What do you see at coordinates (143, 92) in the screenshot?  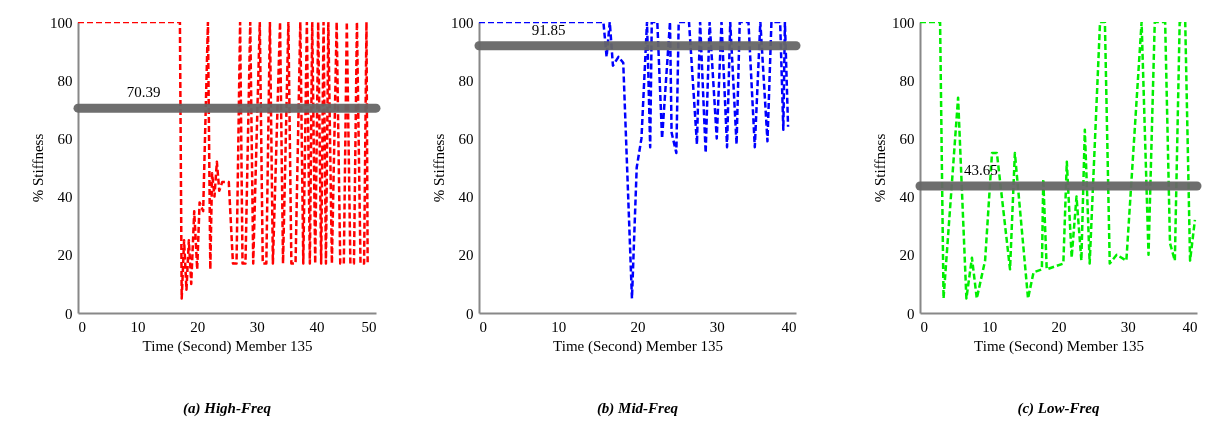 I see `ref-line-label: 70.39` at bounding box center [143, 92].